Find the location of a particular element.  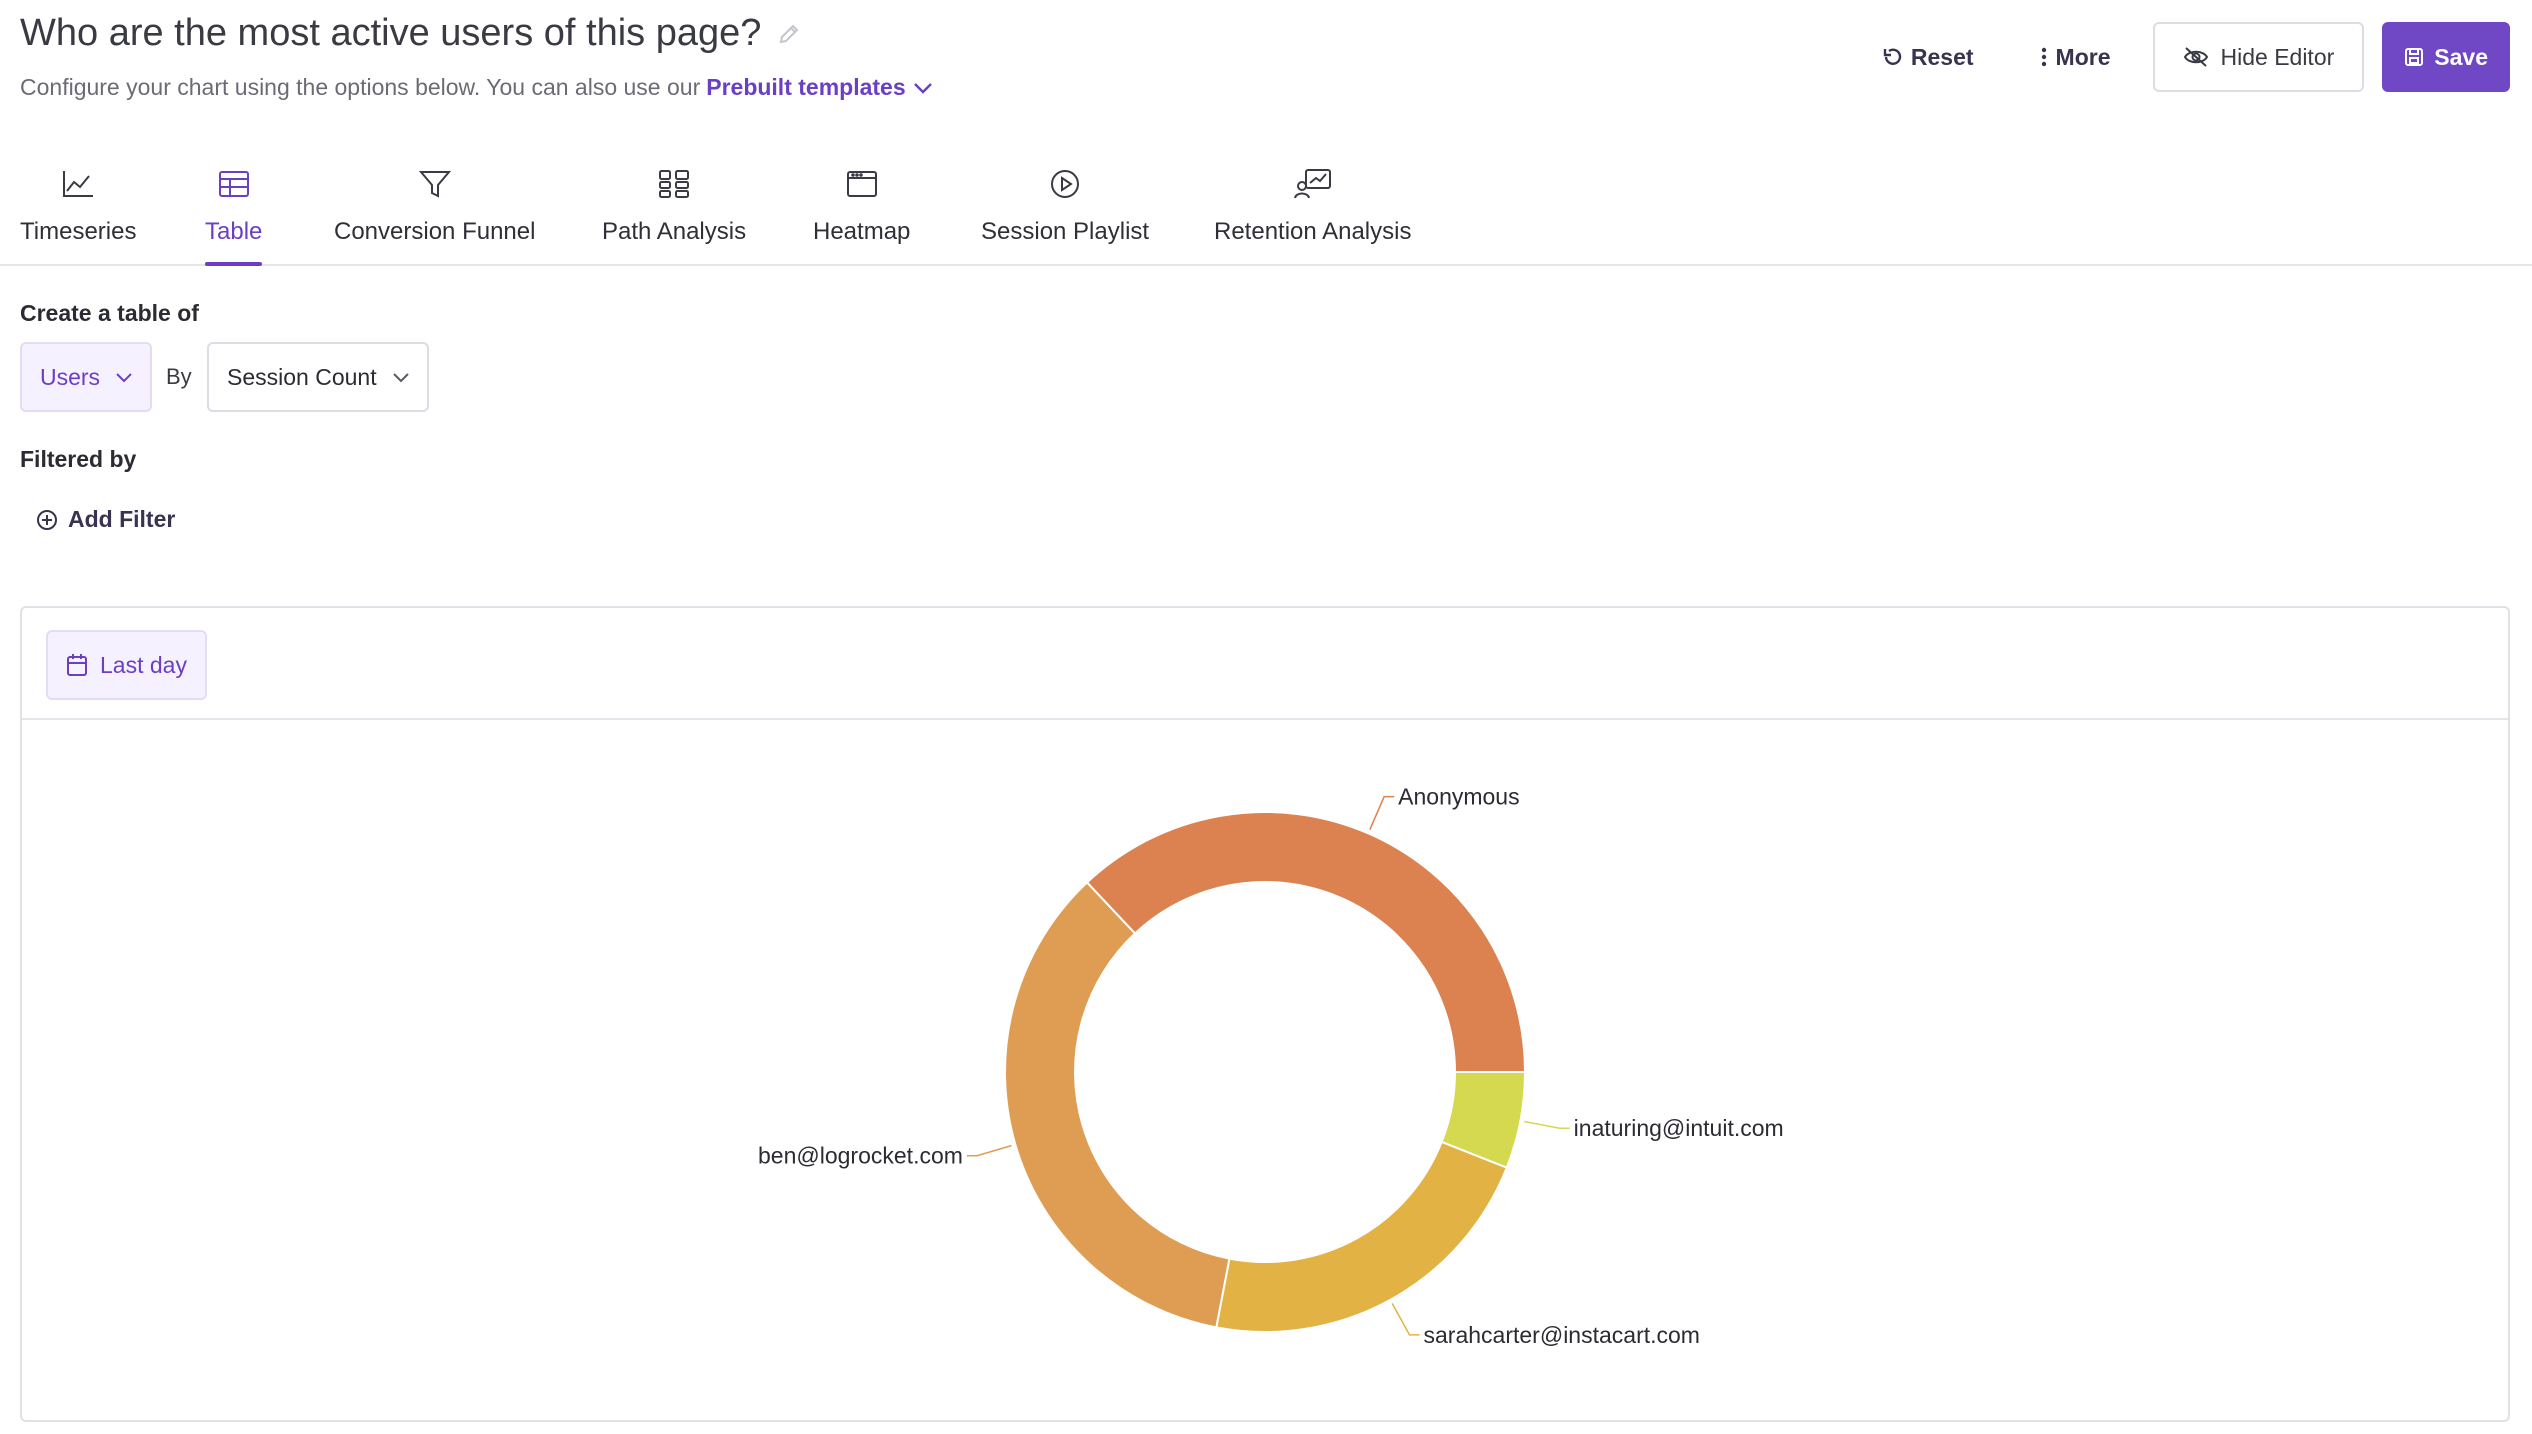

prebuilt-templates-link: Prebuilt templates is located at coordinates (819, 87).